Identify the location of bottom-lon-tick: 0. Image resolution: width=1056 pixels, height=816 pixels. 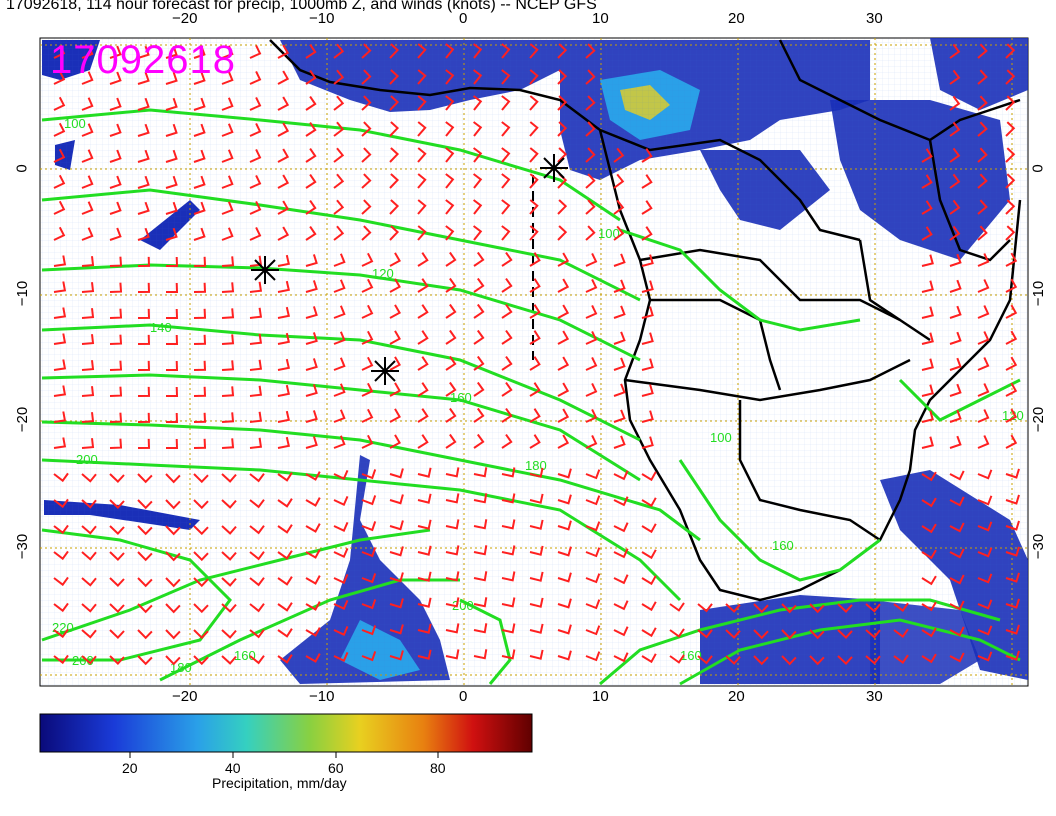
(463, 696).